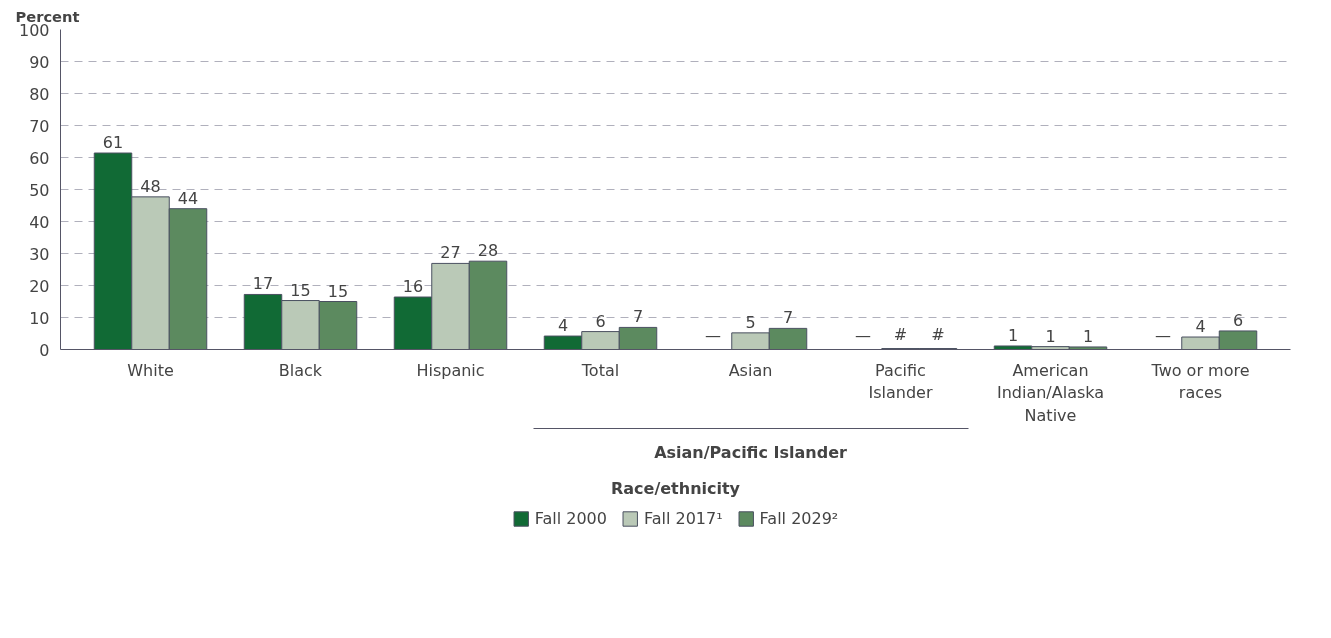 The image size is (1331, 638). Describe the element at coordinates (750, 452) in the screenshot. I see `text: Asian/Pacific Islander` at that location.